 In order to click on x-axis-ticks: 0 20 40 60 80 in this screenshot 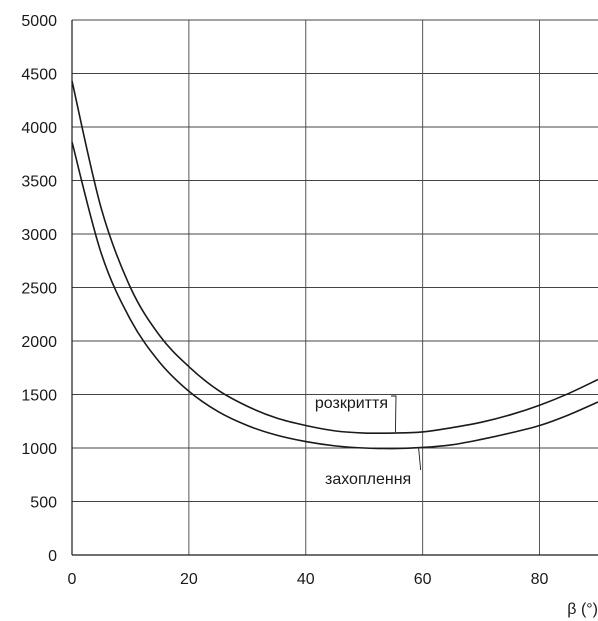, I will do `click(308, 579)`.